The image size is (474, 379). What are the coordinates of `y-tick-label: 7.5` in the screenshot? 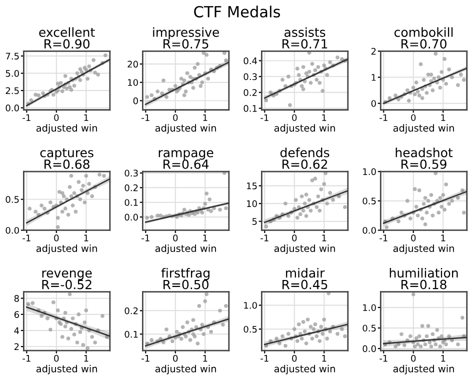 It's located at (12, 56).